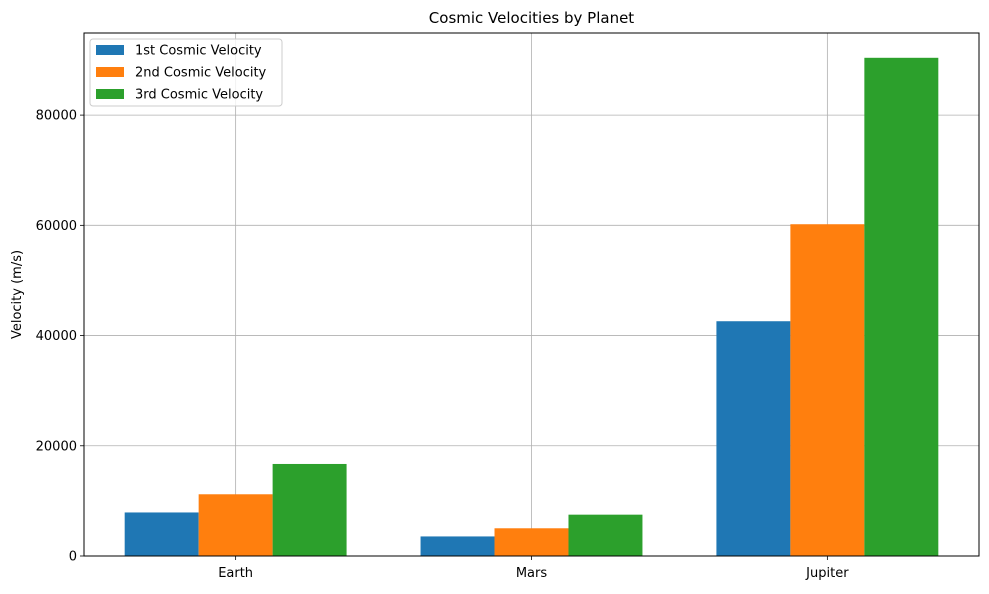  What do you see at coordinates (235, 525) in the screenshot?
I see `bar-2-earth` at bounding box center [235, 525].